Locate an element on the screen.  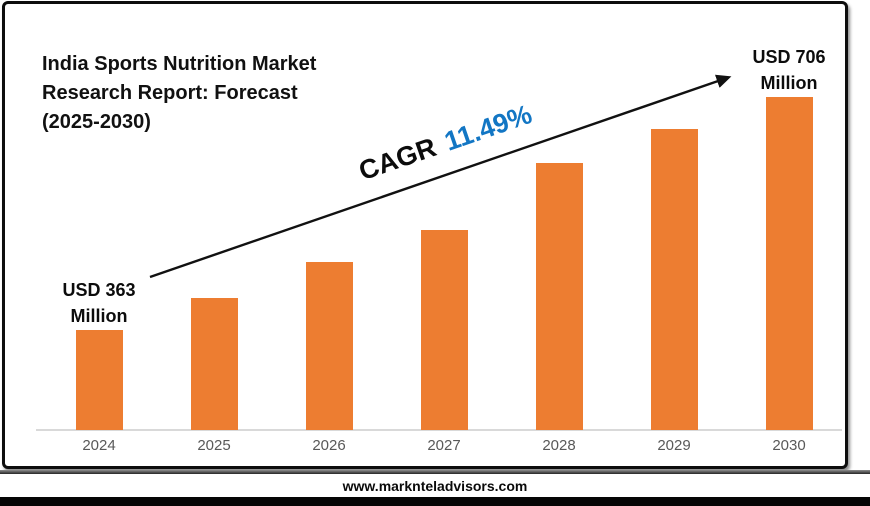
bar-2026 is located at coordinates (329, 346).